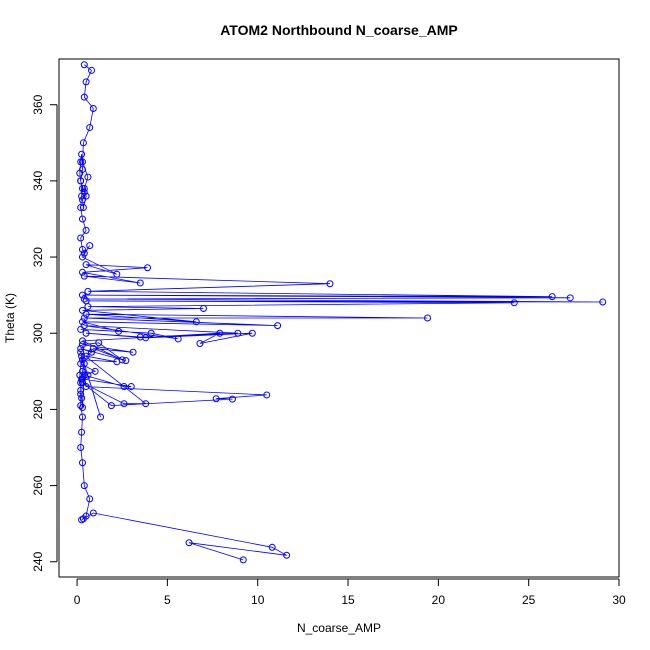 The image size is (650, 650). Describe the element at coordinates (38, 333) in the screenshot. I see `y-tick-label: 300` at that location.